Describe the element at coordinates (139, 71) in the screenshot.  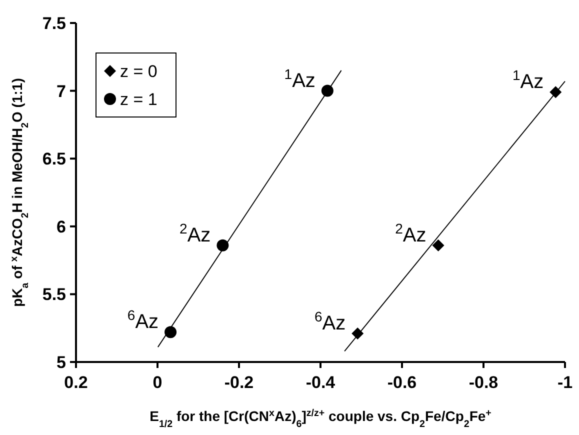
I see `legend-label: z = 0` at that location.